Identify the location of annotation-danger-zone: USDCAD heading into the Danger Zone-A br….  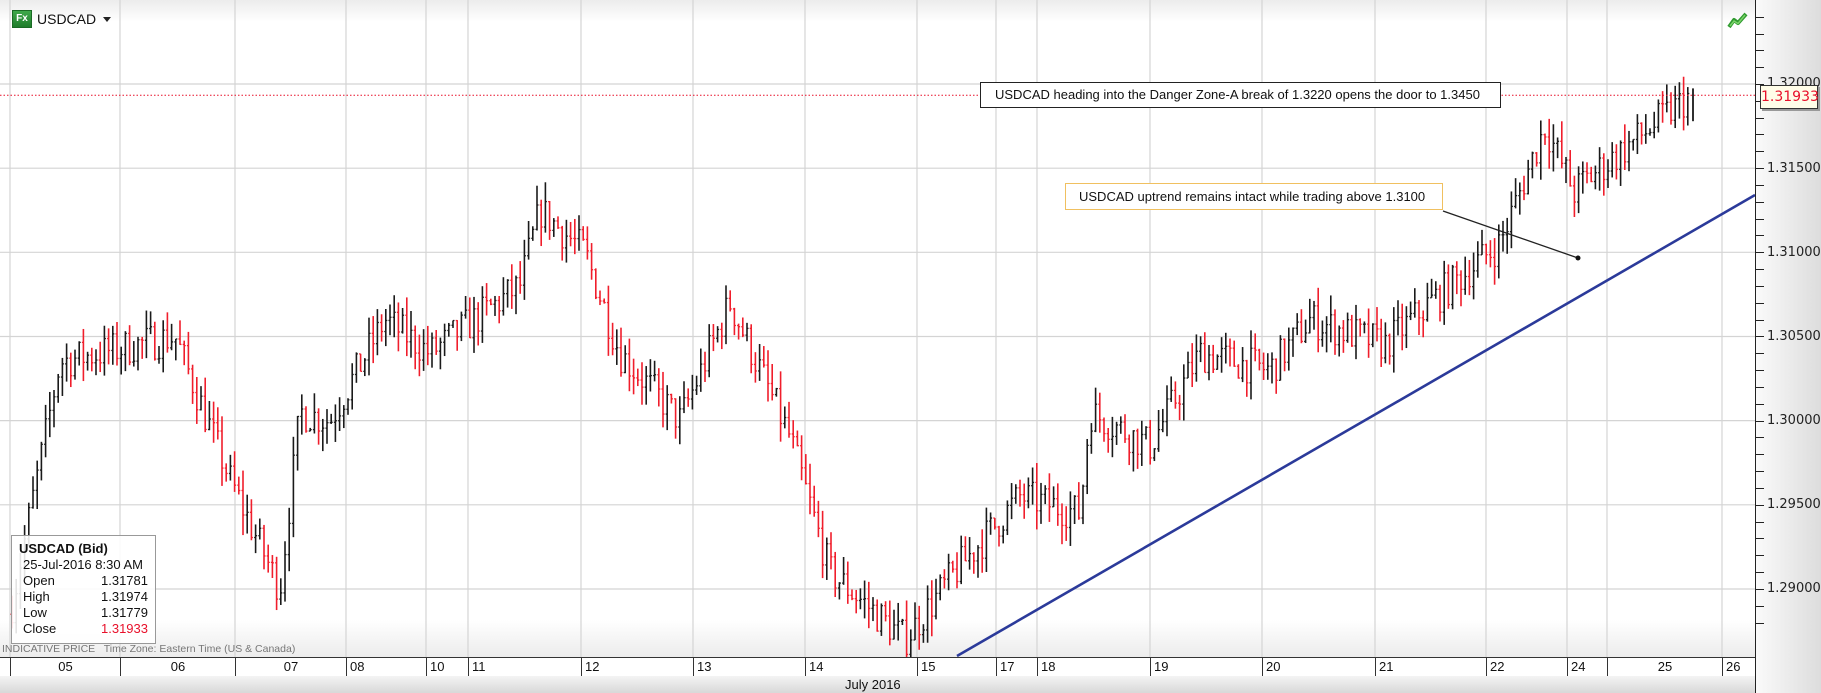
(1240, 95).